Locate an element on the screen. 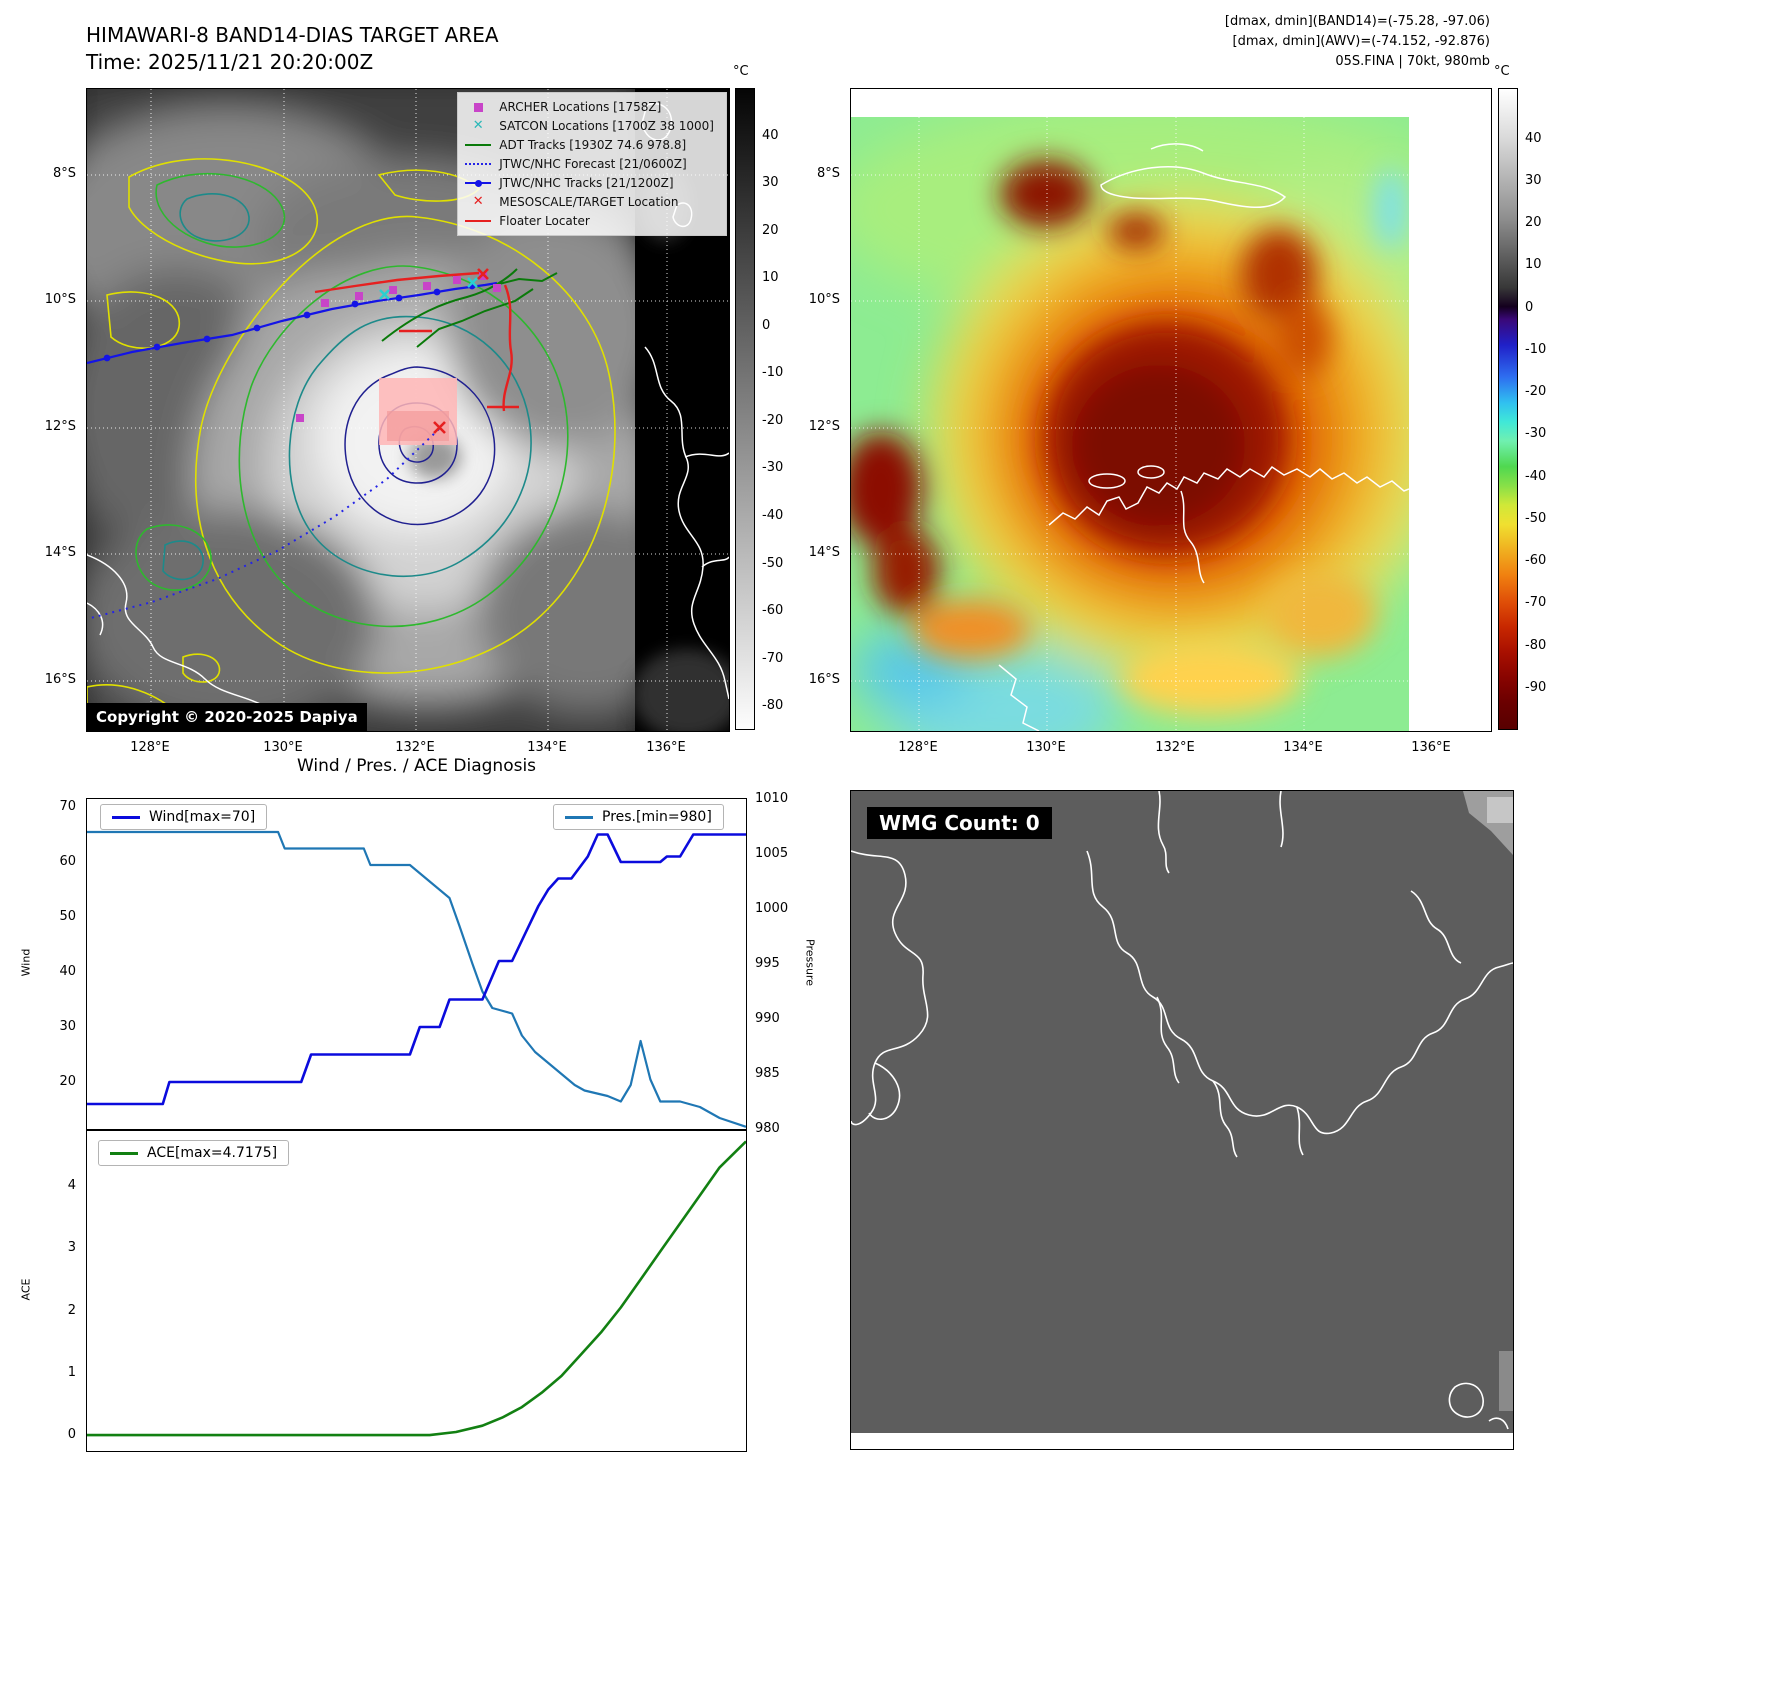 The image size is (1788, 1690). awv-colorbar-tick: -50 is located at coordinates (1536, 518).